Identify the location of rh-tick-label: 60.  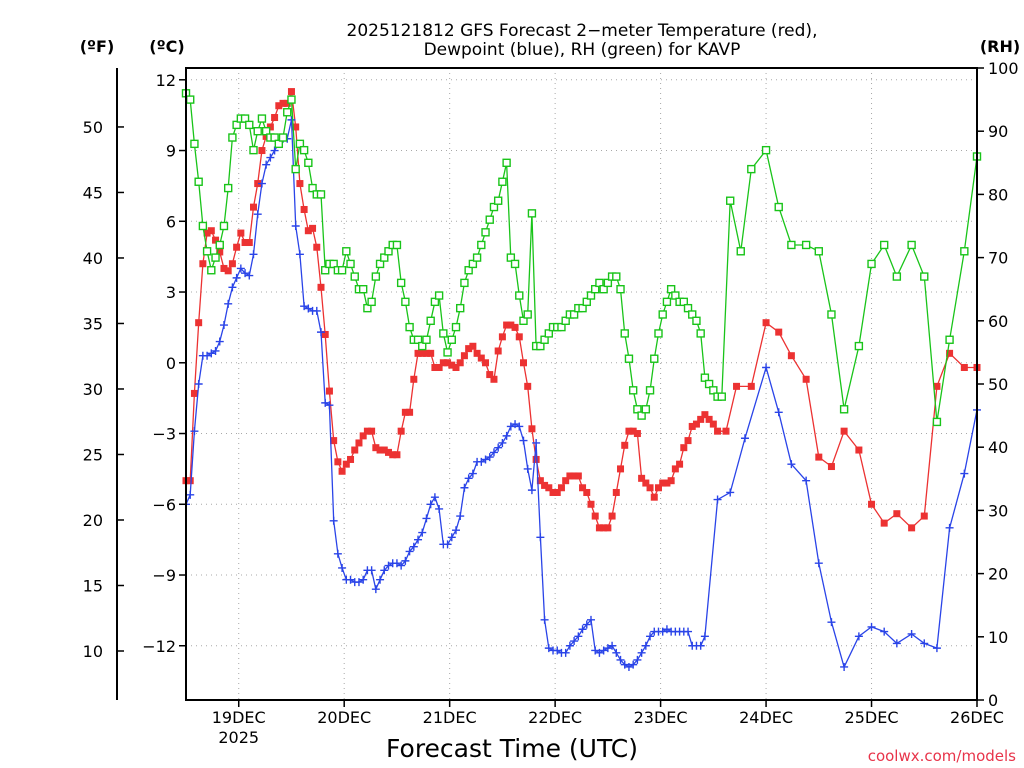
(998, 321).